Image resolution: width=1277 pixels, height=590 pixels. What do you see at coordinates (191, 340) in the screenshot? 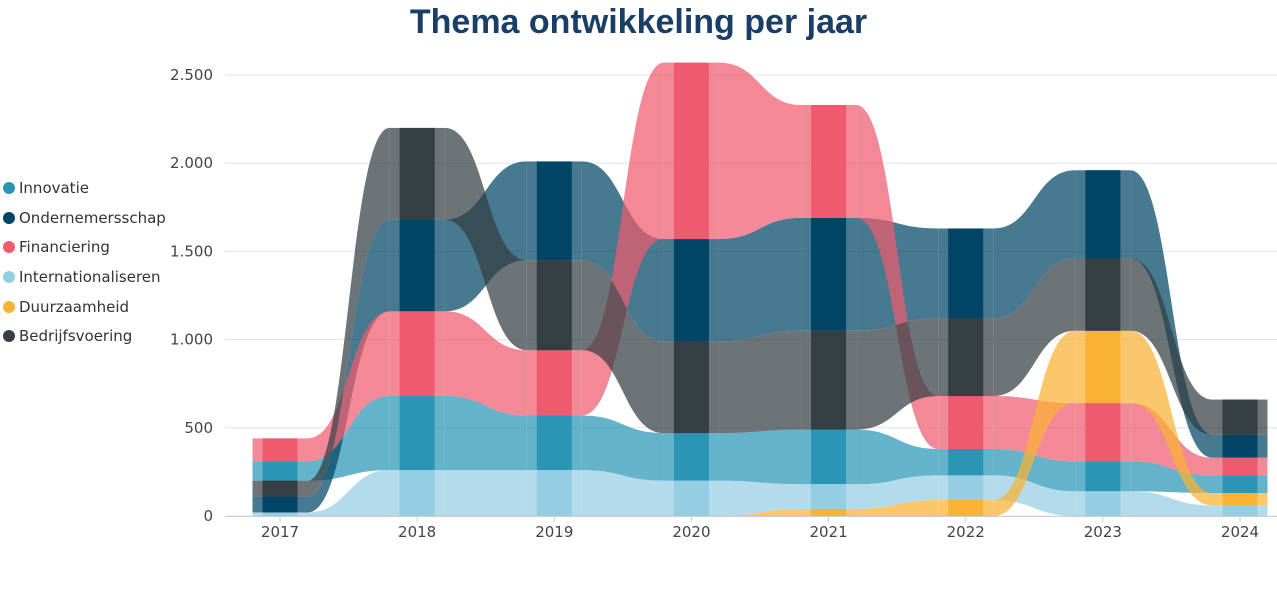
I see `y-tick-label: 1.000` at bounding box center [191, 340].